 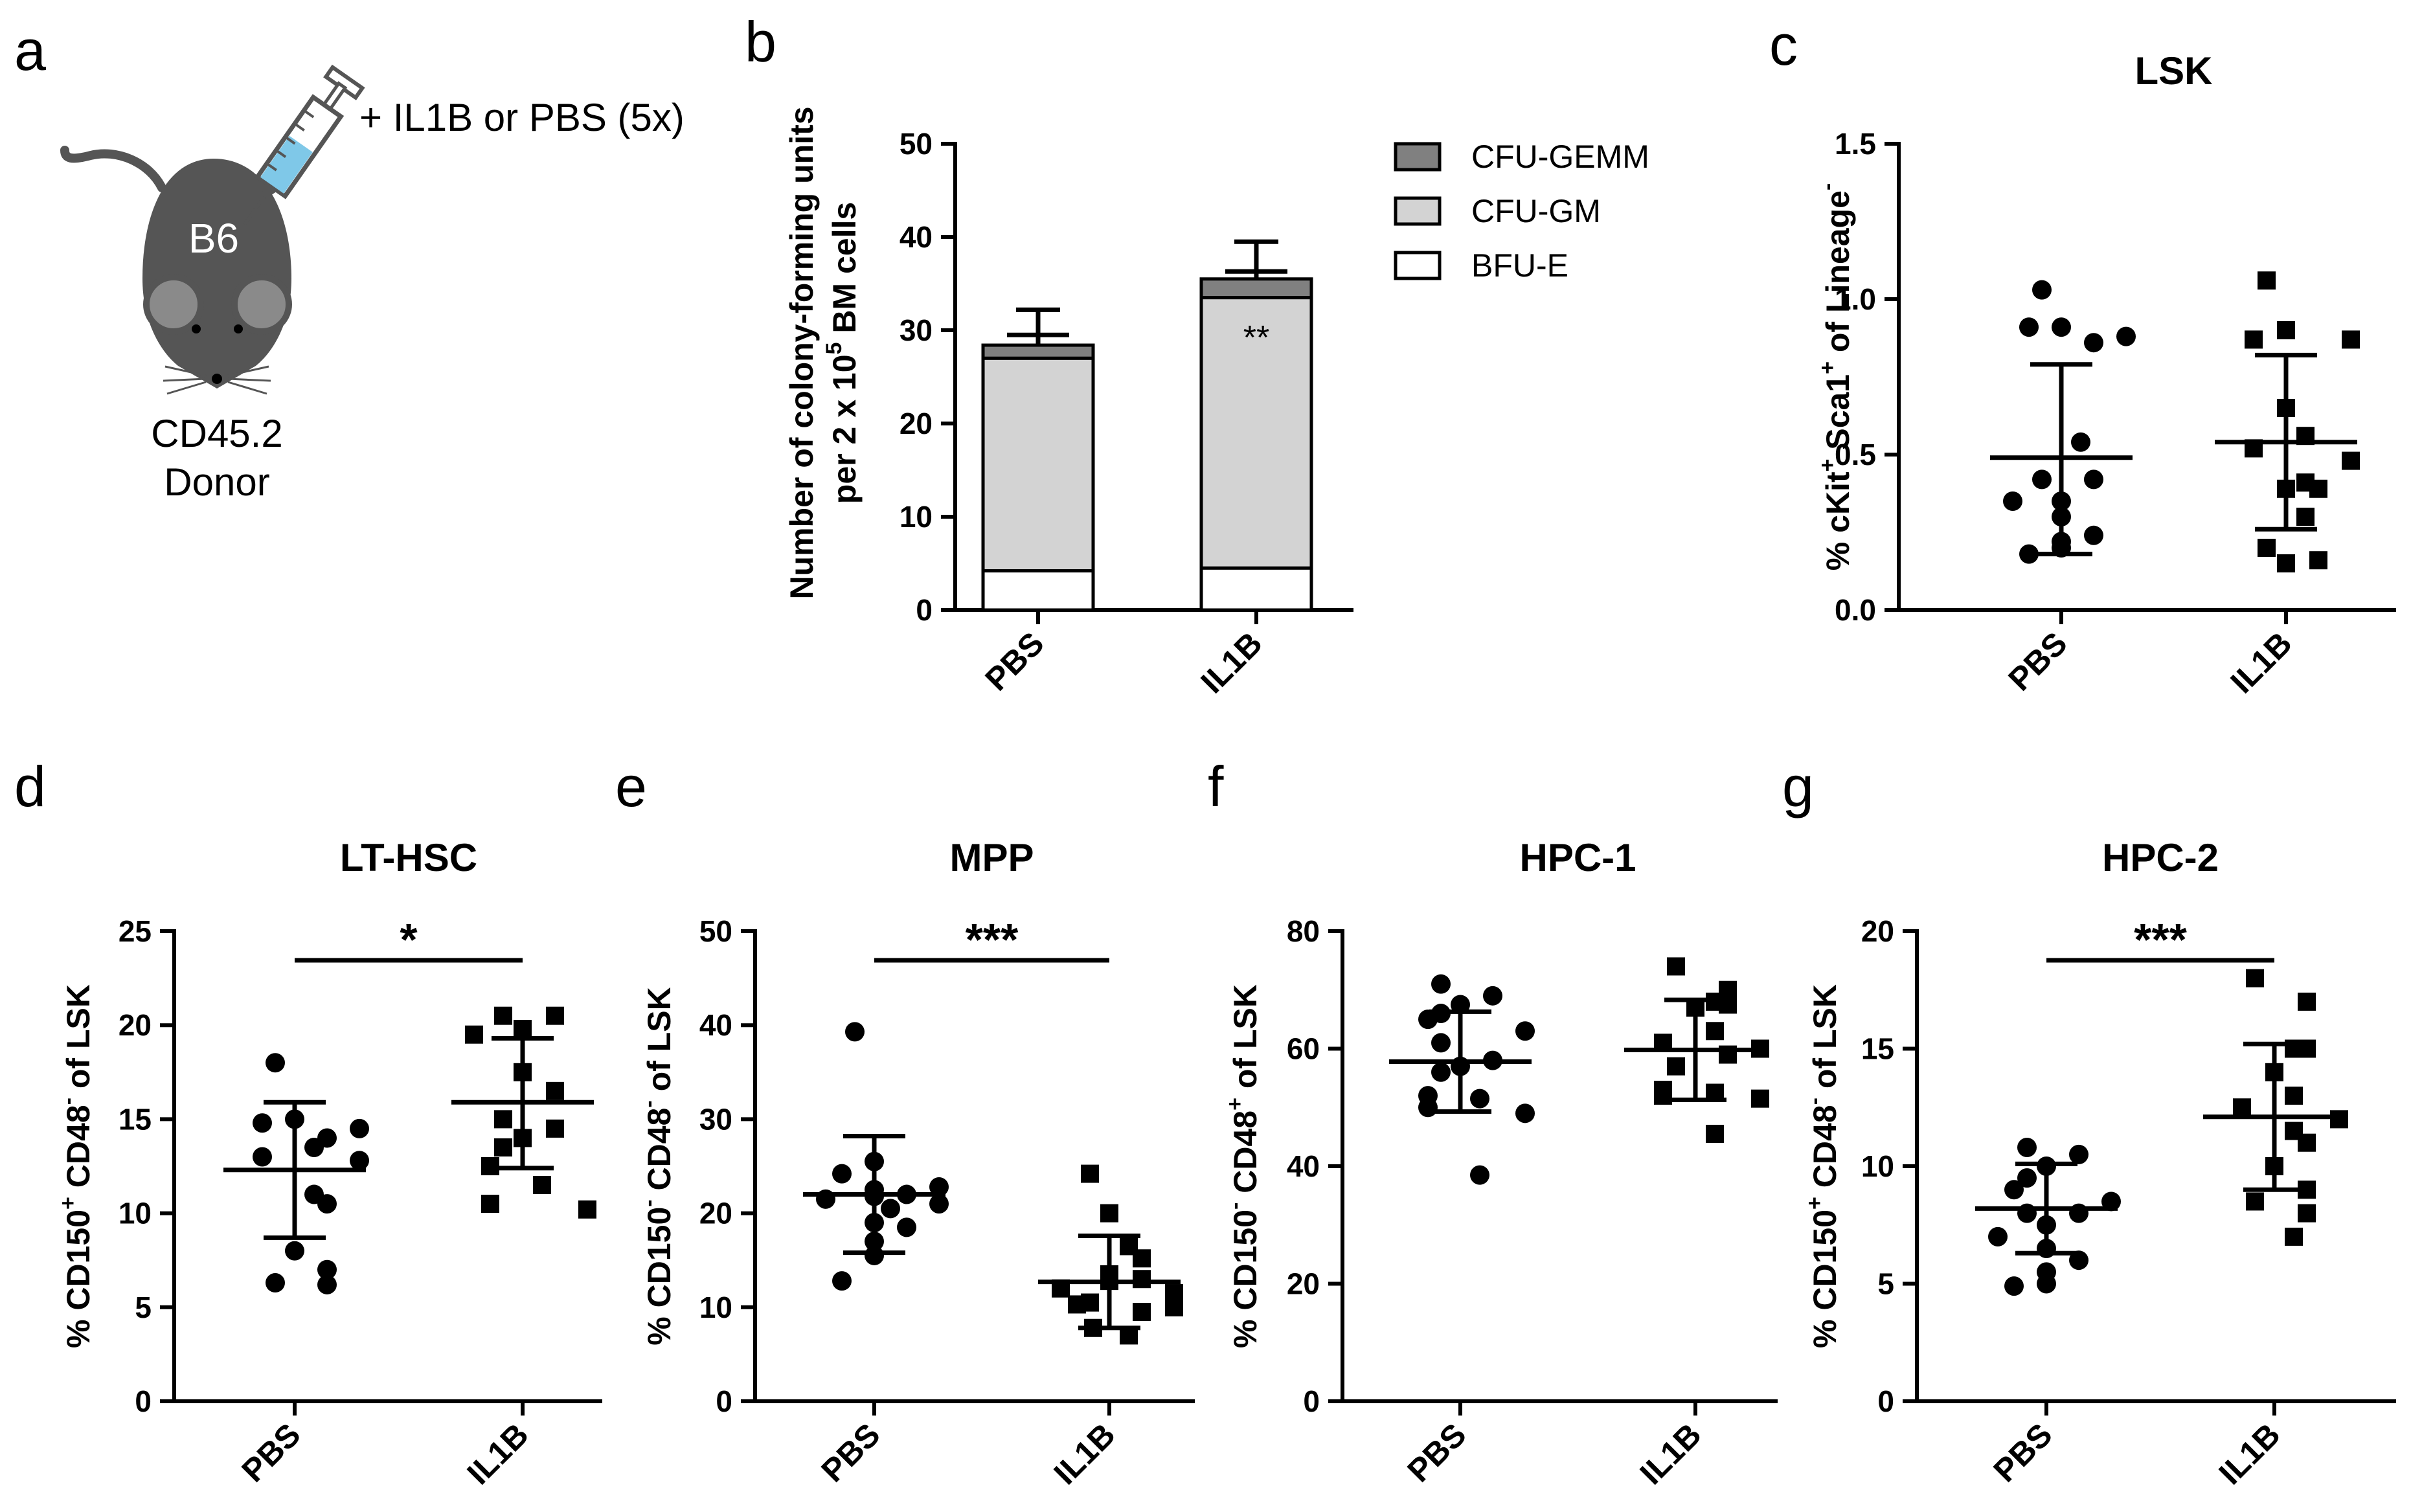 I want to click on d-y-tick-label: 15, so click(x=135, y=1119).